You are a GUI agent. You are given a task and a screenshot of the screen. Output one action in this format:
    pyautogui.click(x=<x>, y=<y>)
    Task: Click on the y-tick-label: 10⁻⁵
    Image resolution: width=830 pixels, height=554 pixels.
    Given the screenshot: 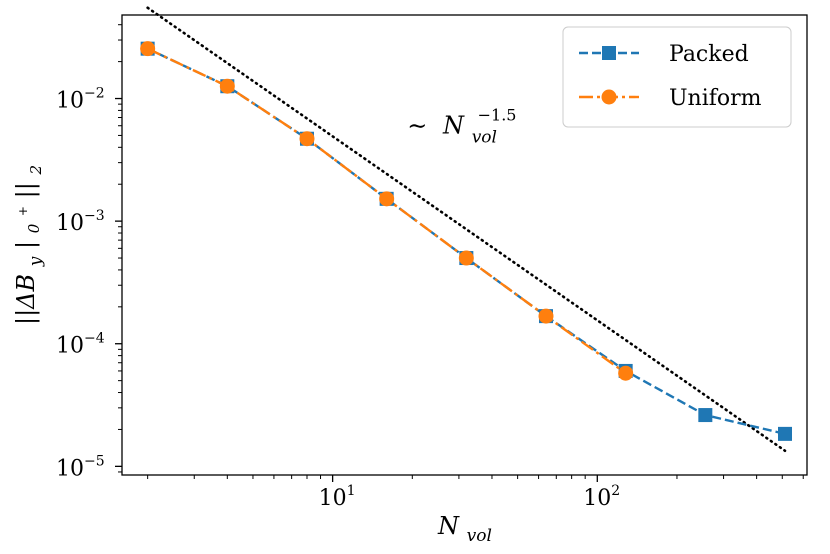 What is the action you would take?
    pyautogui.click(x=80, y=467)
    